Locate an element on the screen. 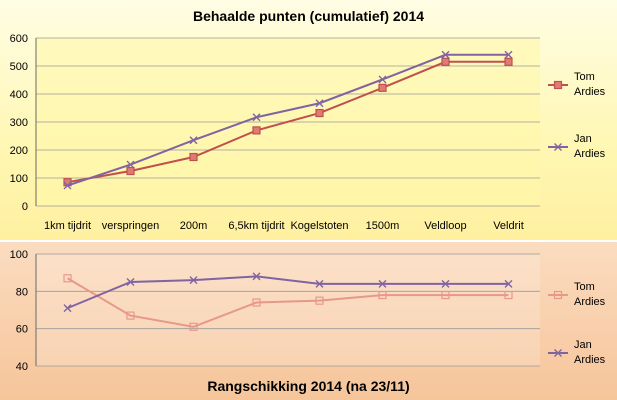  chart-title: Behaalde punten (cumulatief) 2014 is located at coordinates (308, 16).